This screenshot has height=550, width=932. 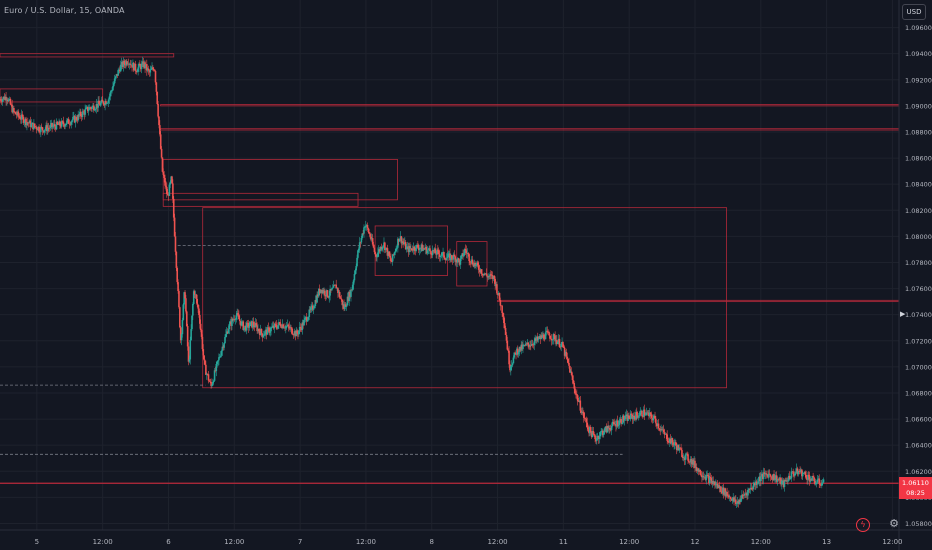 What do you see at coordinates (918, 263) in the screenshot?
I see `price-tick-label: 1.07800` at bounding box center [918, 263].